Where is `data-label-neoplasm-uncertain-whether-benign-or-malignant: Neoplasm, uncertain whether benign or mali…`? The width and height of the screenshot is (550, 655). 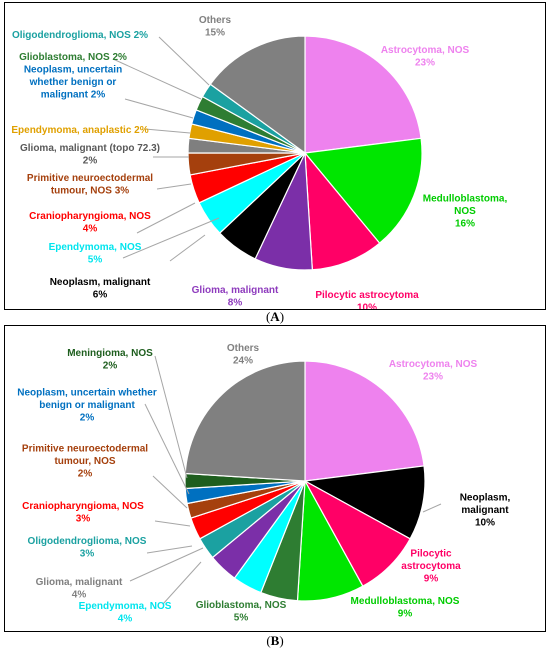 data-label-neoplasm-uncertain-whether-benign-or-malignant: Neoplasm, uncertain whether benign or mali… is located at coordinates (73, 83).